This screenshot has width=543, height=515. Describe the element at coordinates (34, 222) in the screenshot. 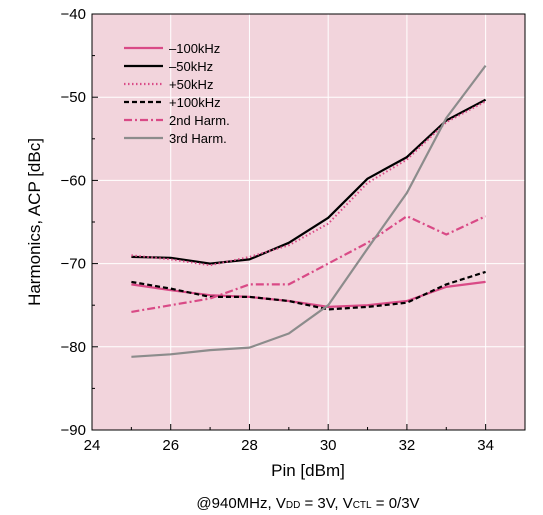

I see `y-axis-label: Harmonics, ACP [dBc]` at that location.